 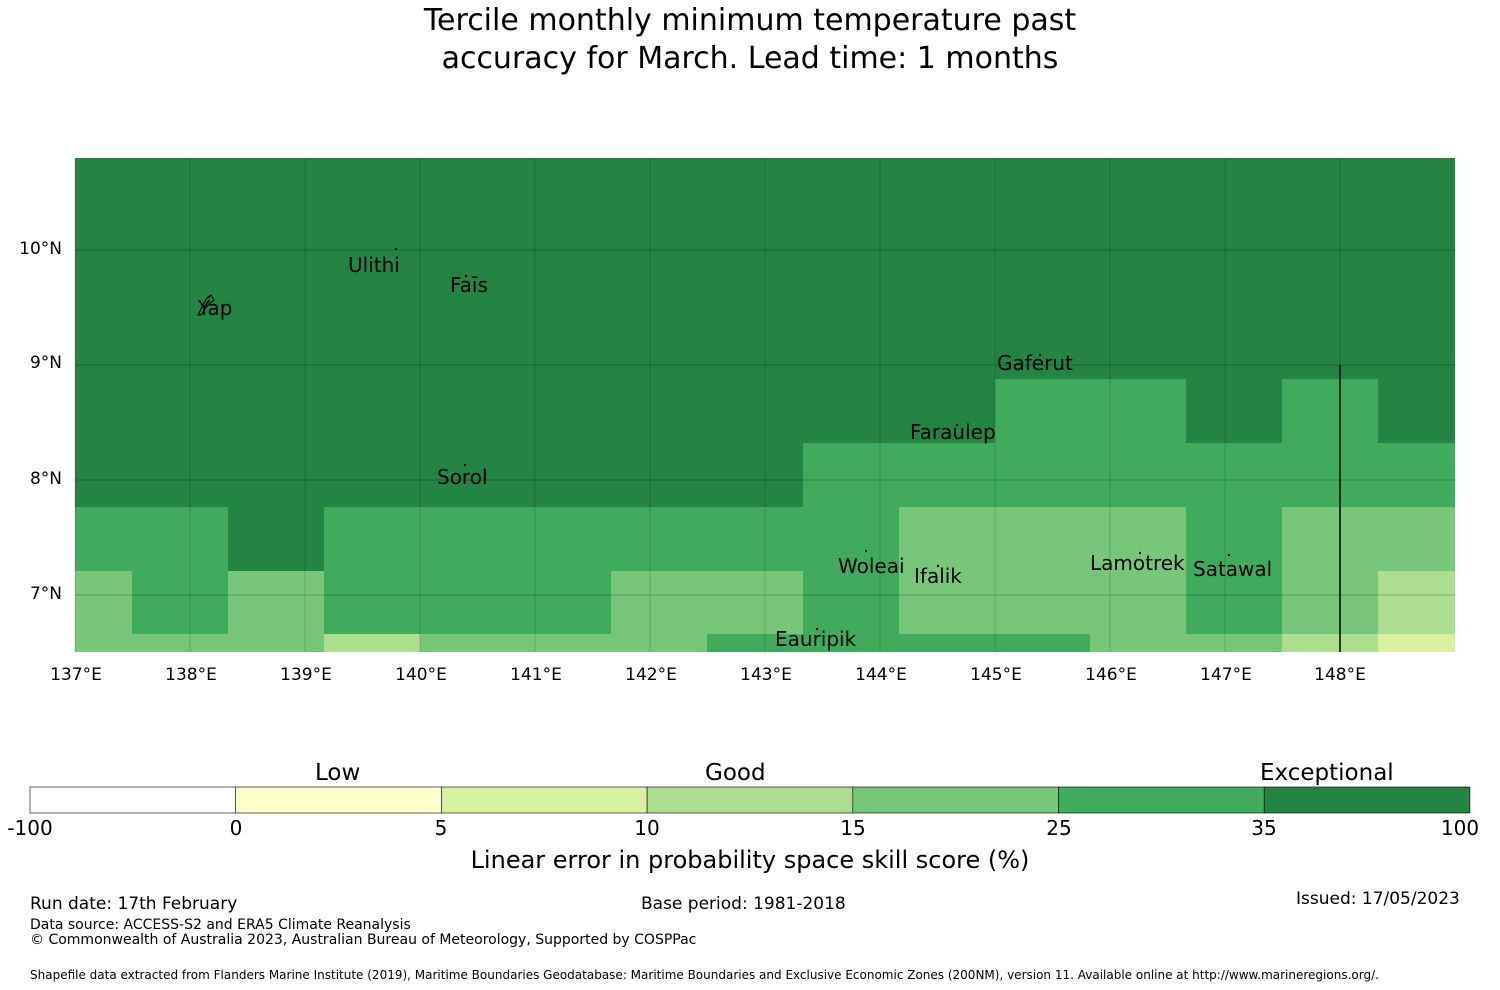 I want to click on run-date: Run date: 17th February, so click(x=134, y=904).